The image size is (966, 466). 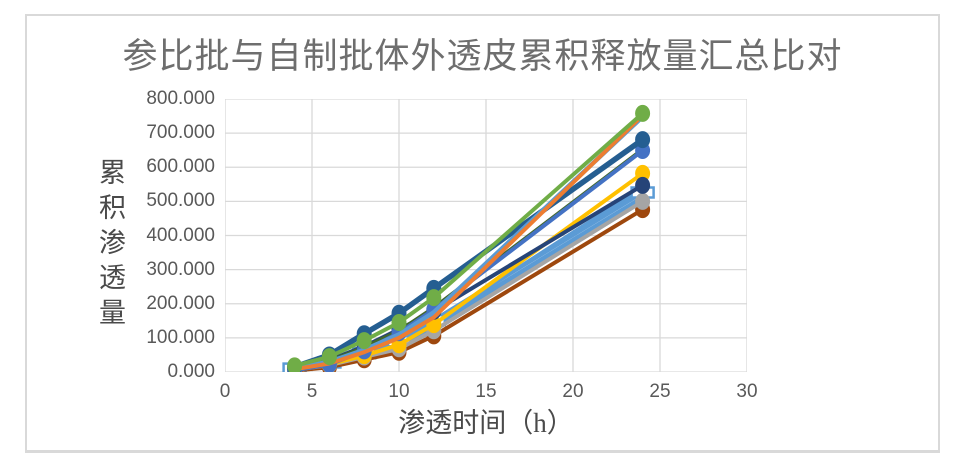 I want to click on marker-circle-gray-circle, so click(x=643, y=201).